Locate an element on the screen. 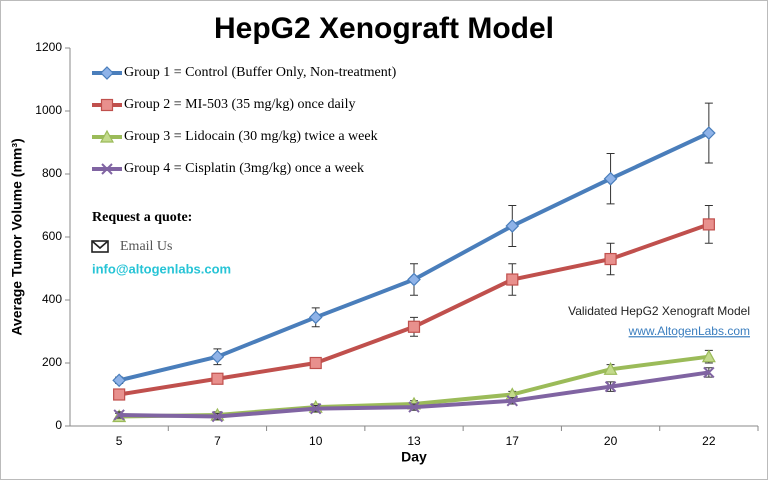  y-tick-label: 1200 is located at coordinates (48, 47).